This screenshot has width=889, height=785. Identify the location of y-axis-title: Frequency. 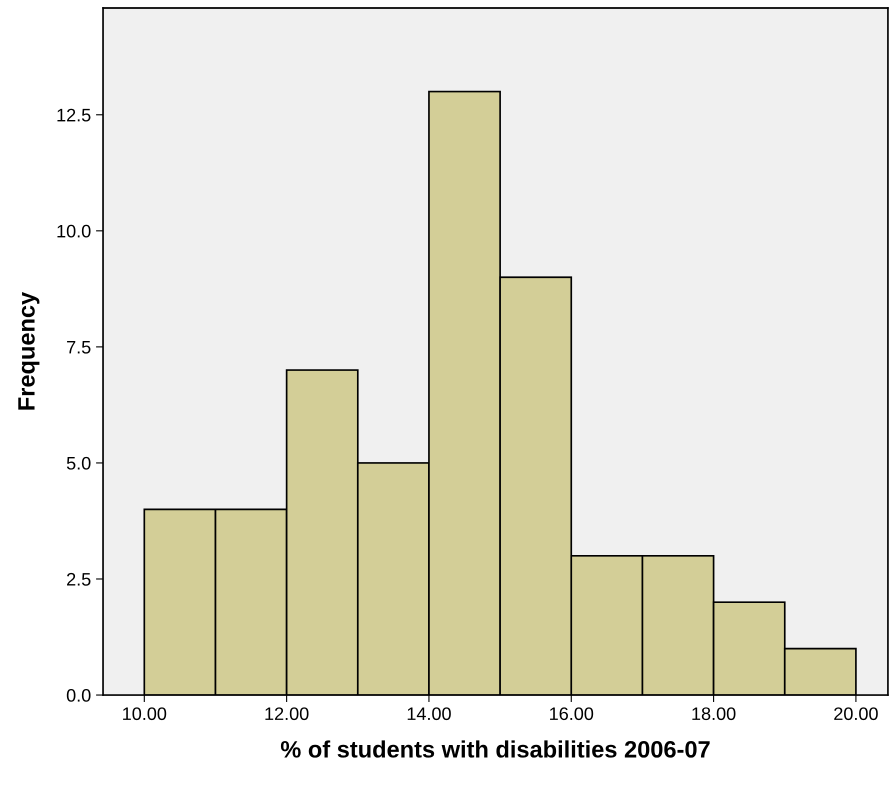
(29, 351).